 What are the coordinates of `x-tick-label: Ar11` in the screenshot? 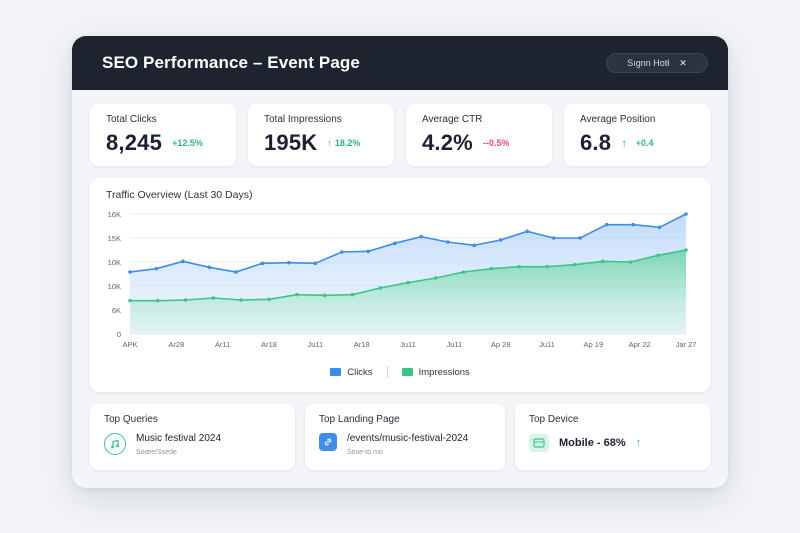 It's located at (222, 344).